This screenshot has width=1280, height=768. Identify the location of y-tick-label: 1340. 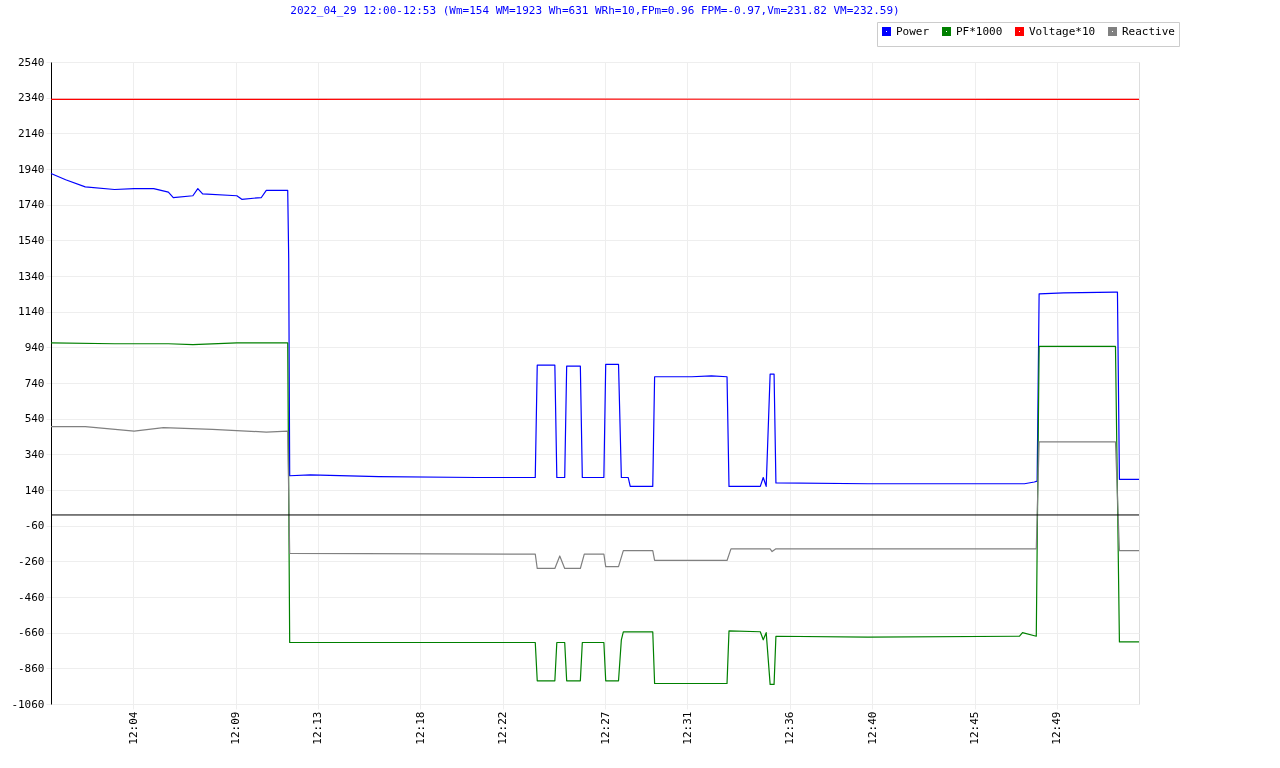
(31, 276).